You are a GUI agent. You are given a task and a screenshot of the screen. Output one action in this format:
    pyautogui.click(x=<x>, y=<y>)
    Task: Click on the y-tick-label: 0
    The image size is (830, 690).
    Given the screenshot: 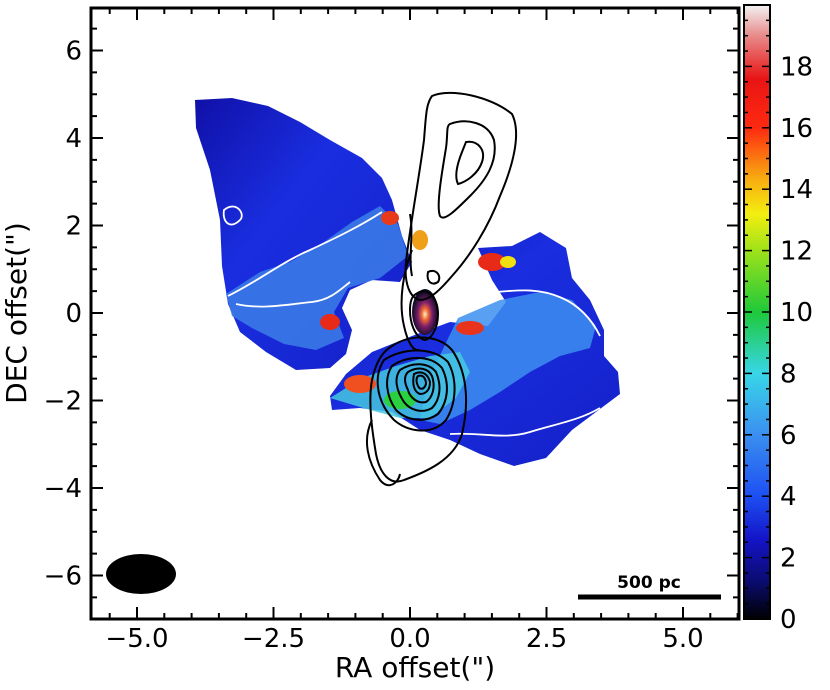 What is the action you would take?
    pyautogui.click(x=73, y=314)
    